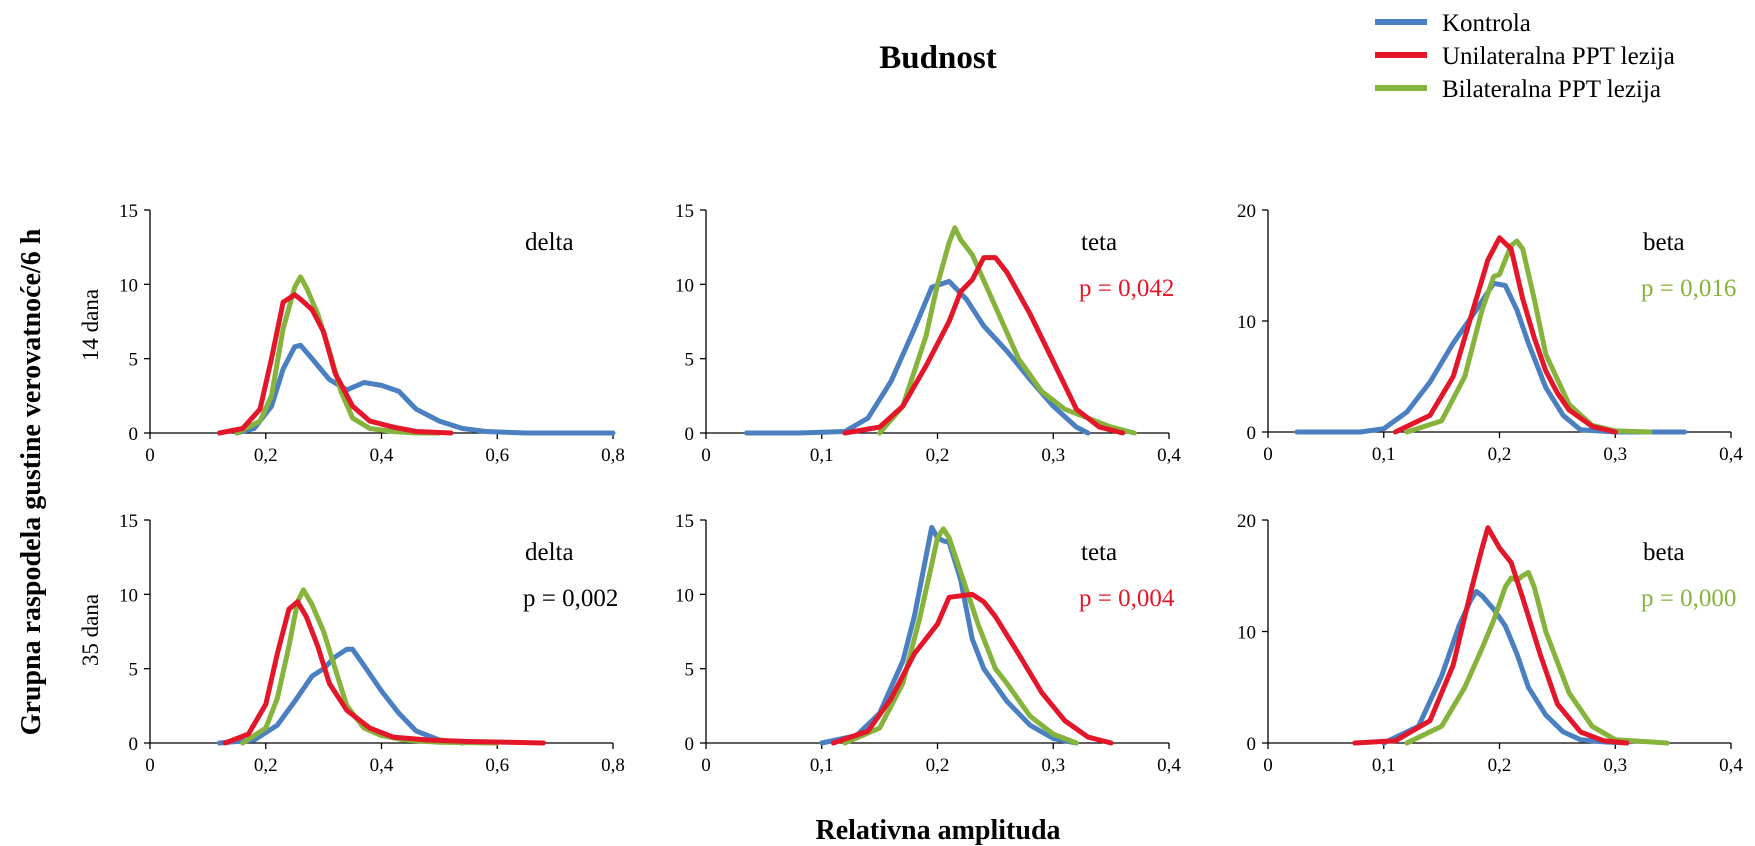 The image size is (1755, 846). What do you see at coordinates (31, 481) in the screenshot?
I see `y-axis-label: Grupna raspodela gustine verovatnoće/6 h` at bounding box center [31, 481].